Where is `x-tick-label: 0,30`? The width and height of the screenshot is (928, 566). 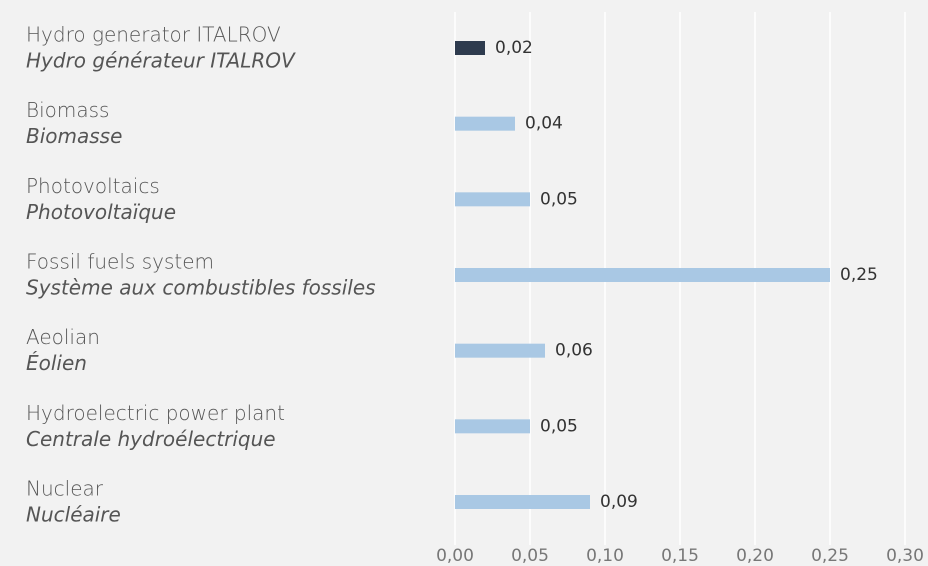
x-tick-label: 0,30 is located at coordinates (905, 556).